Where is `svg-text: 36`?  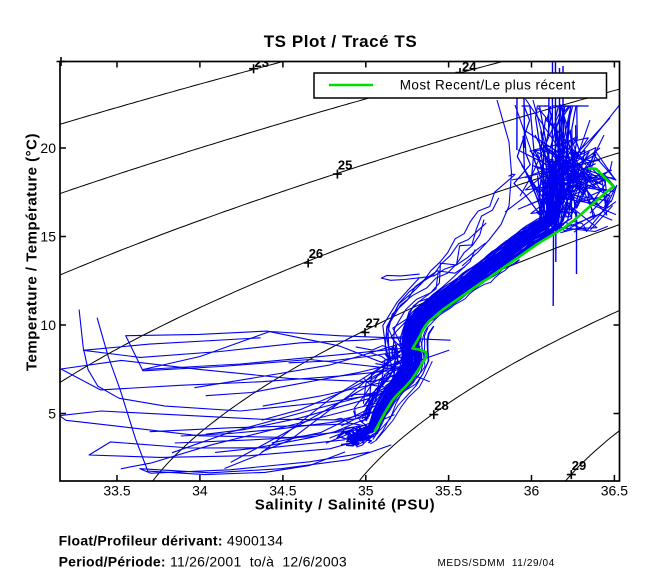
svg-text: 36 is located at coordinates (532, 491).